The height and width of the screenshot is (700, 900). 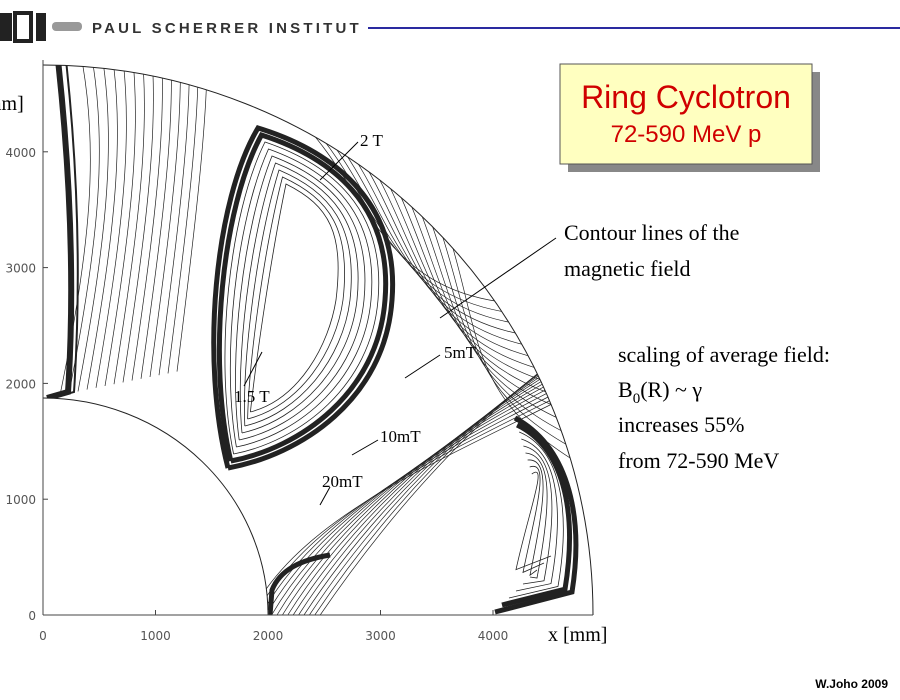 What do you see at coordinates (851, 684) in the screenshot?
I see `footer: W.Joho 2009` at bounding box center [851, 684].